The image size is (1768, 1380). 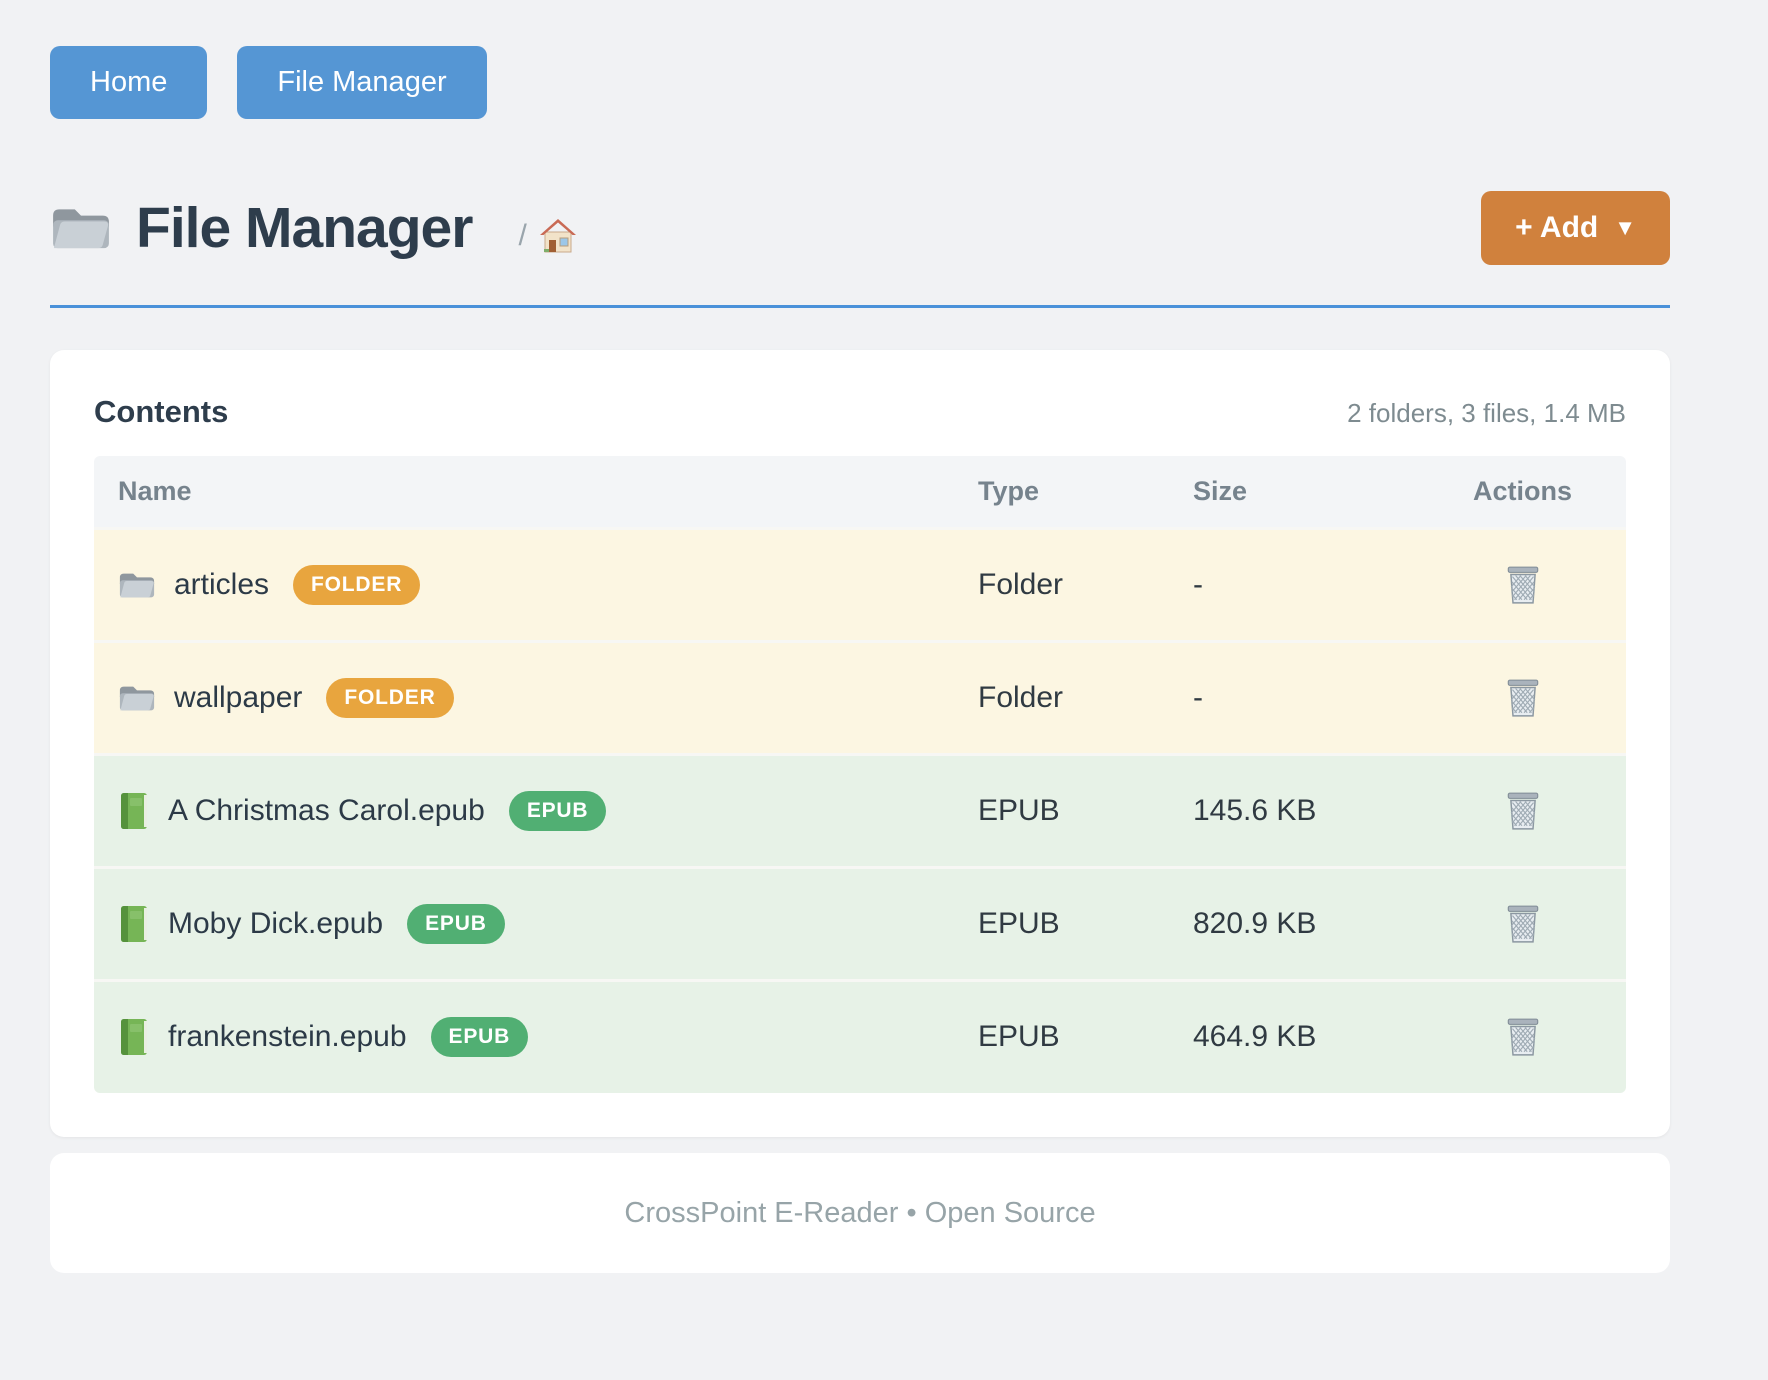 I want to click on page-title: File Manager, so click(x=304, y=228).